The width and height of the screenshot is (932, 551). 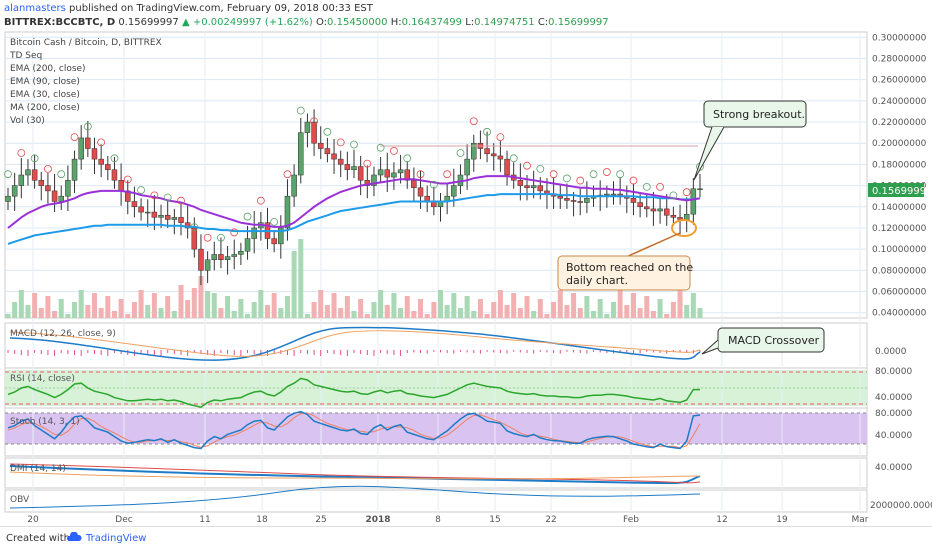 I want to click on price-tick-label: 0.04000000, so click(x=899, y=314).